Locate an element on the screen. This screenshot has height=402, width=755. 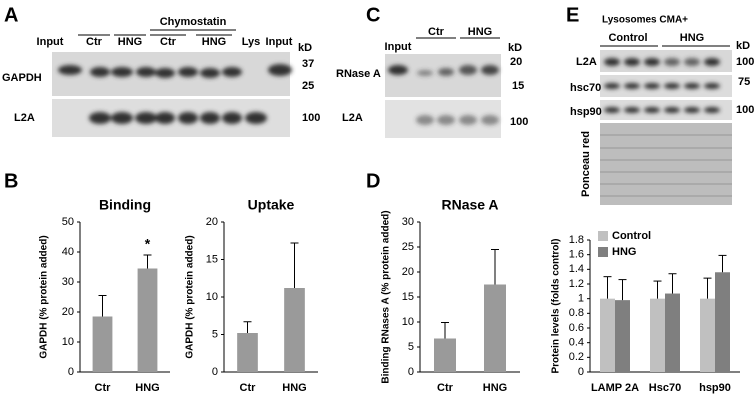
y-axis-label: Binding RNases A (% protein added) is located at coordinates (386, 296).